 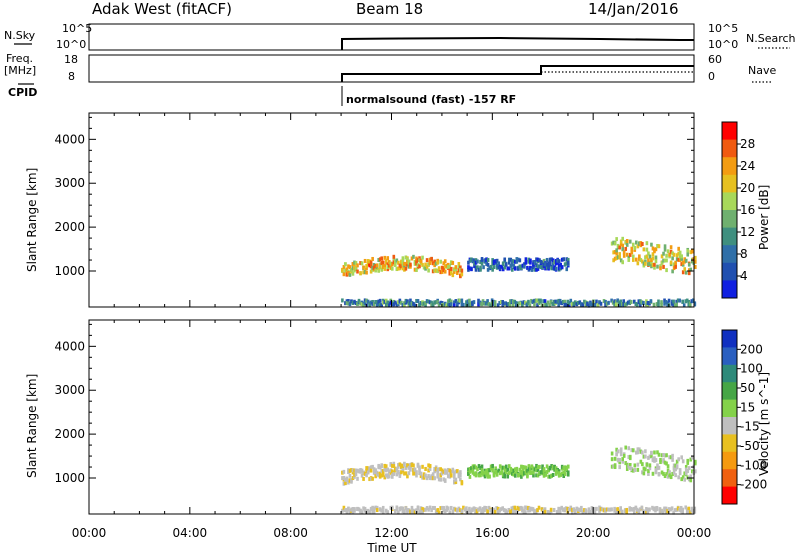 I want to click on colorbar-tick-label: -50, so click(x=750, y=446).